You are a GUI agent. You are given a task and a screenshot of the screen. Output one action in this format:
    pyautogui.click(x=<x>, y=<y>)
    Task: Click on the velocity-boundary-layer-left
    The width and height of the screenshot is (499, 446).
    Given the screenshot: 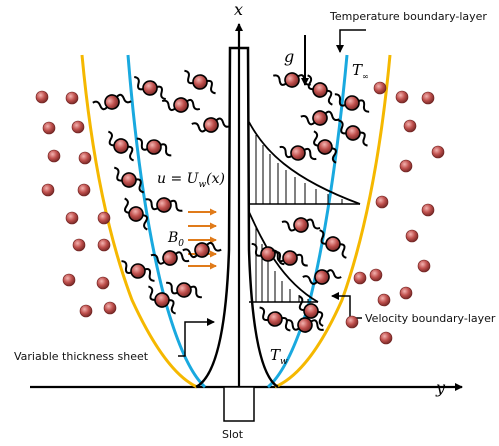 What is the action you would take?
    pyautogui.click(x=166, y=221)
    